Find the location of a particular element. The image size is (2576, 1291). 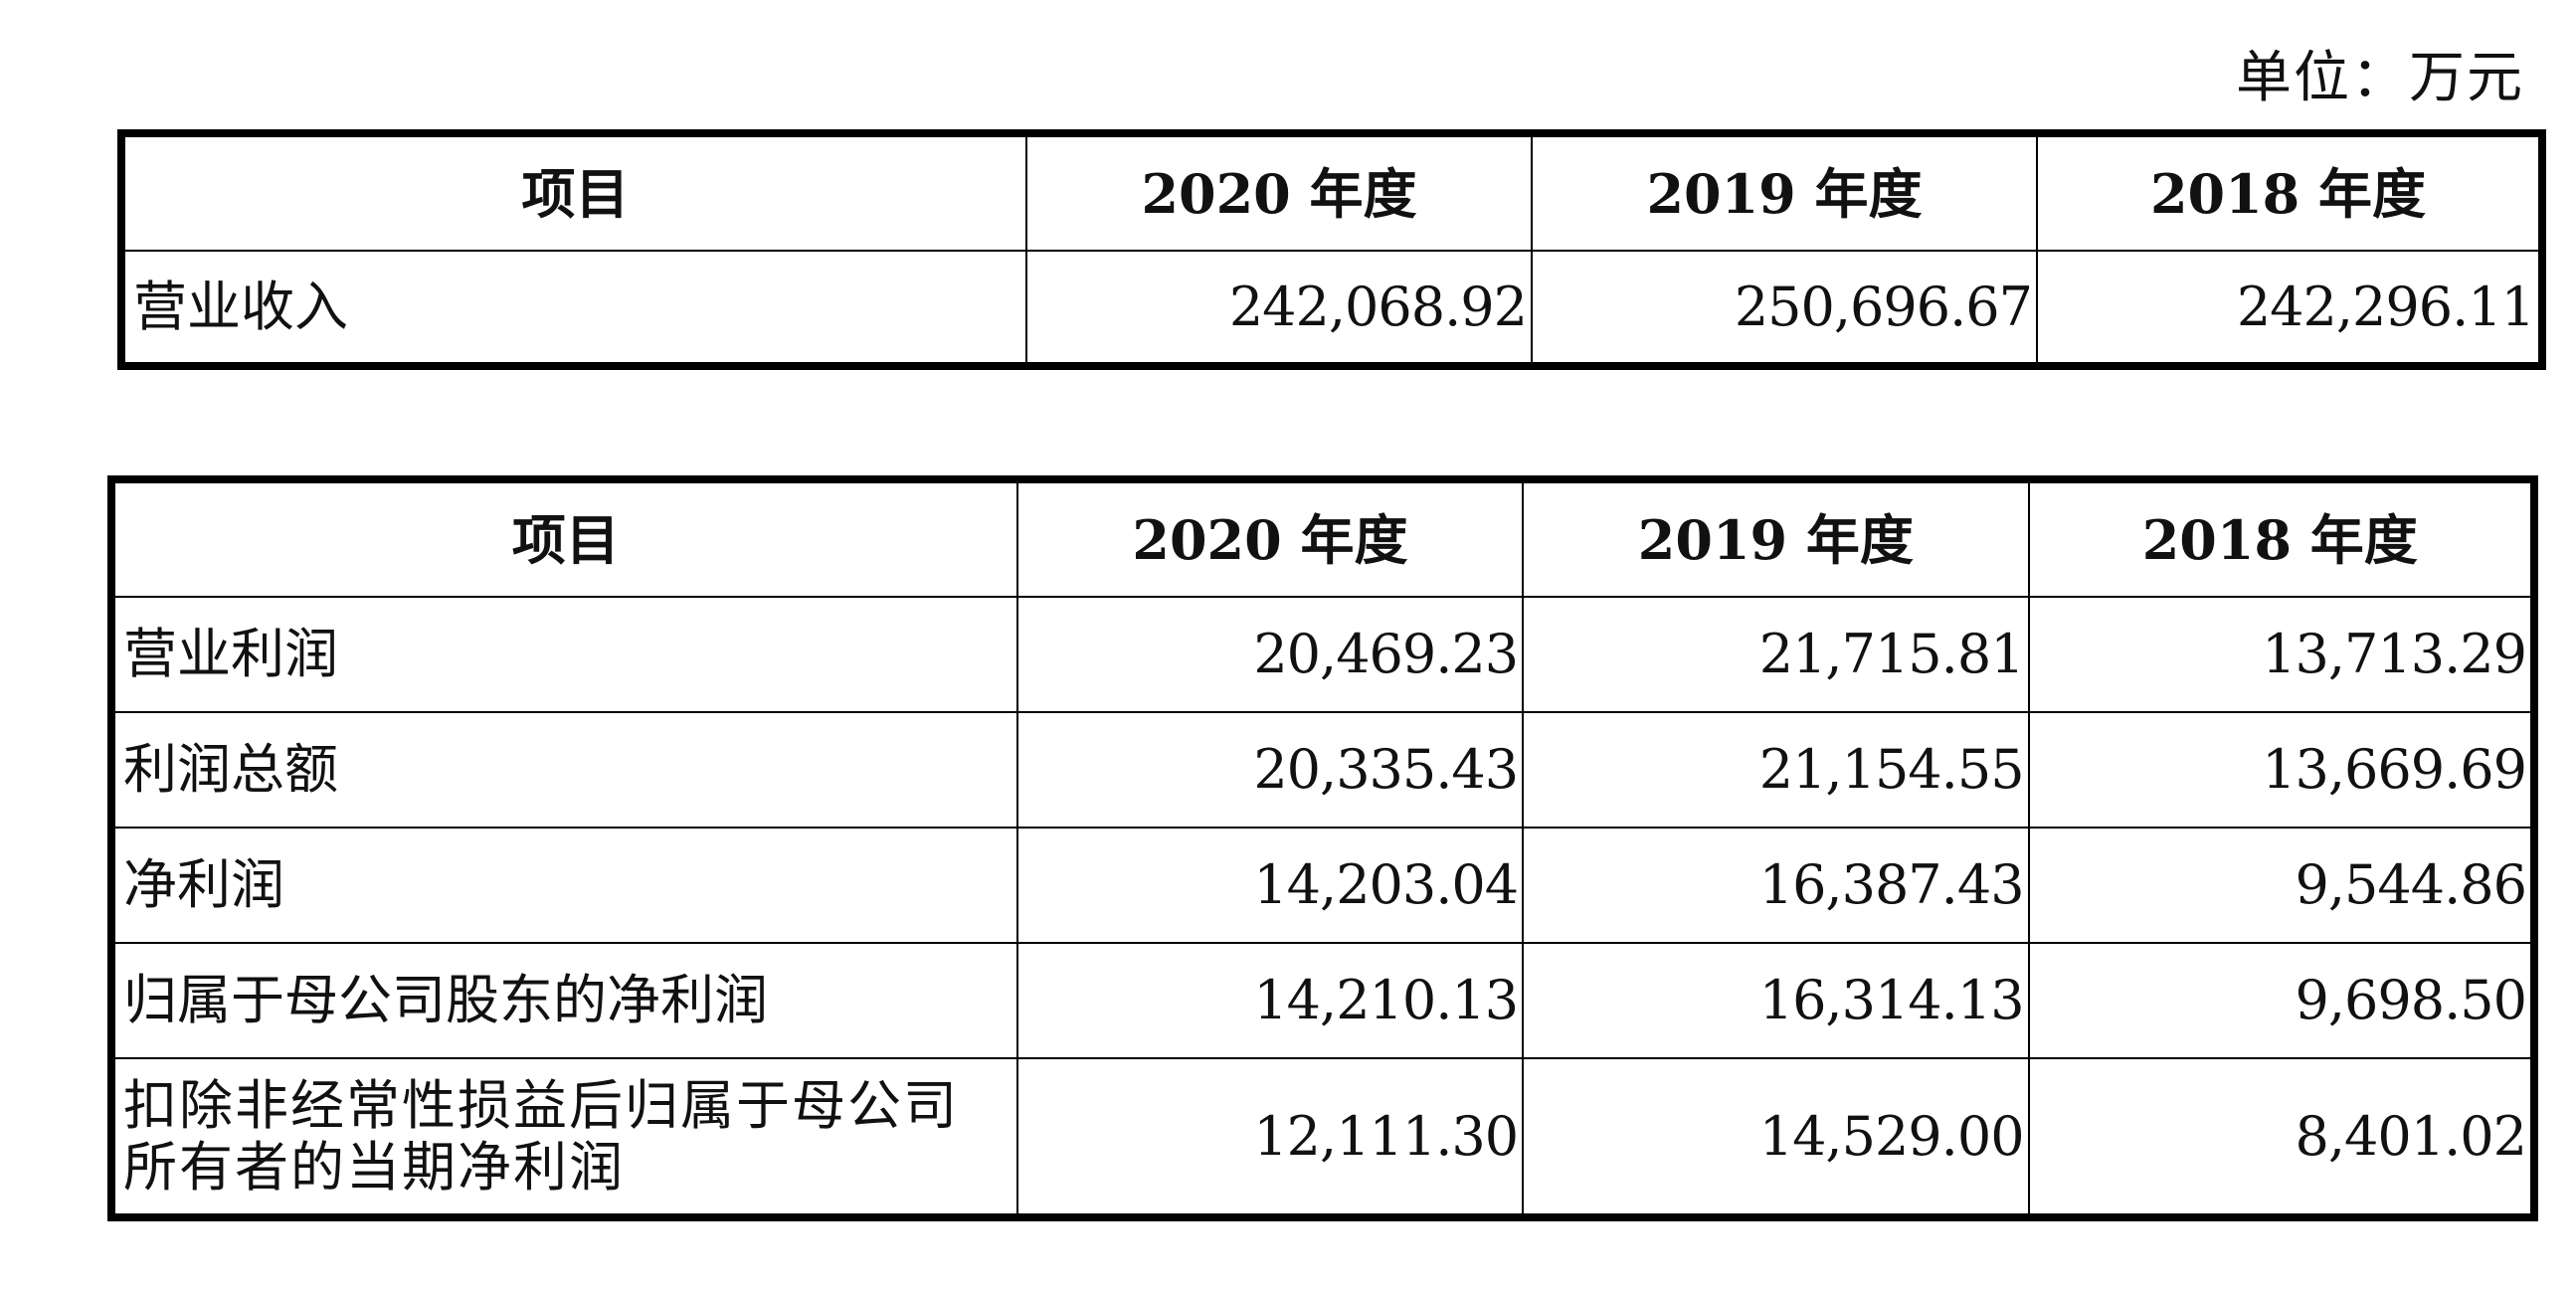

row-item-label: 归属于母公司股东的净利润 is located at coordinates (564, 1000).